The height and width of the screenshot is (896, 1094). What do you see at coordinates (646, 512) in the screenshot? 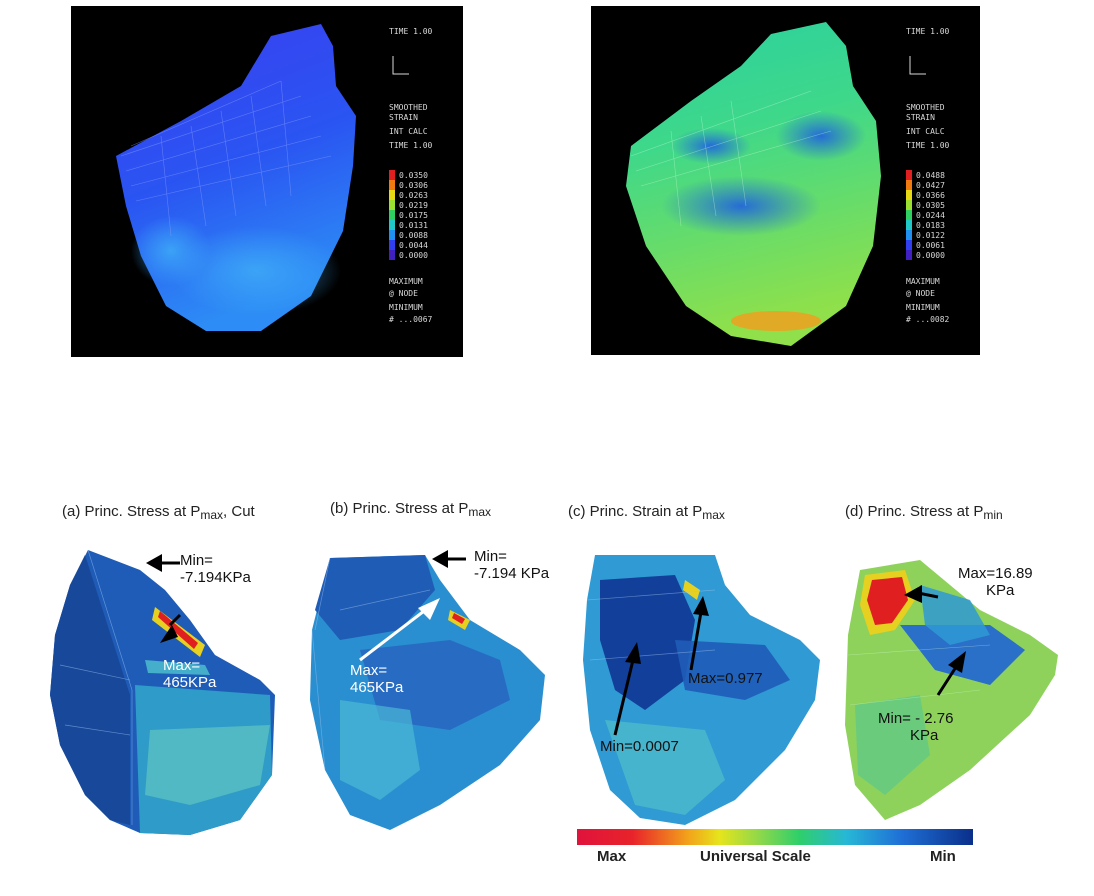
I see `caption-c: (c) Princ. Strain at Pmax` at bounding box center [646, 512].